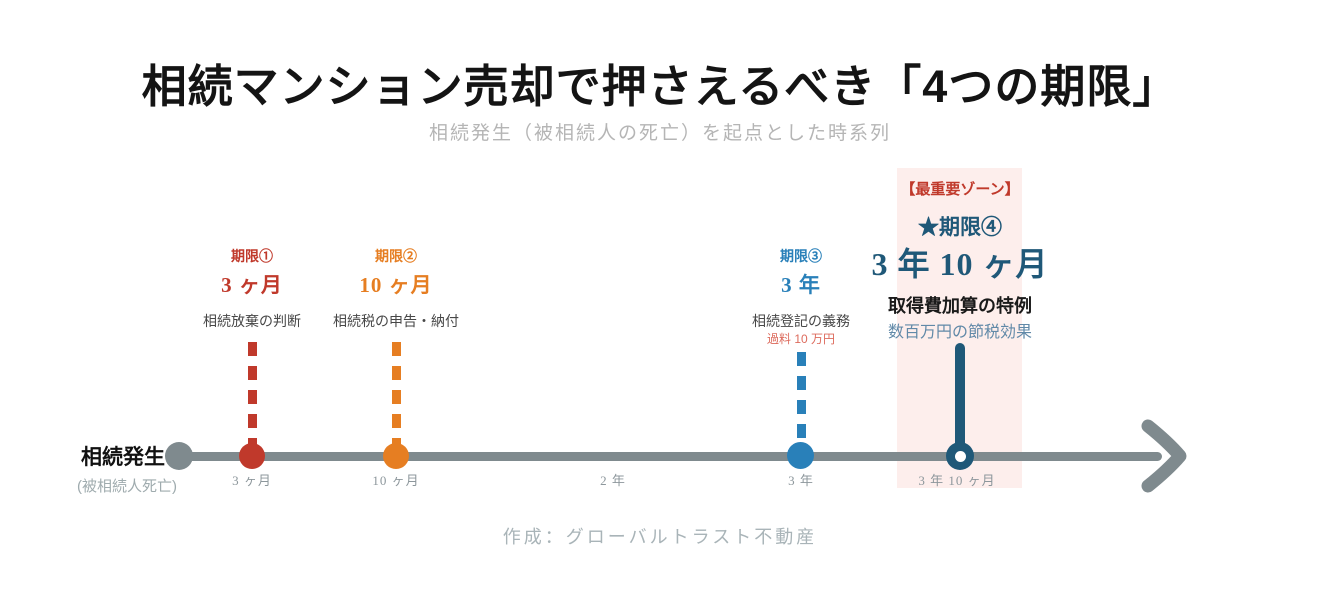  Describe the element at coordinates (252, 285) in the screenshot. I see `deadline1-value: 3 ヶ月` at that location.